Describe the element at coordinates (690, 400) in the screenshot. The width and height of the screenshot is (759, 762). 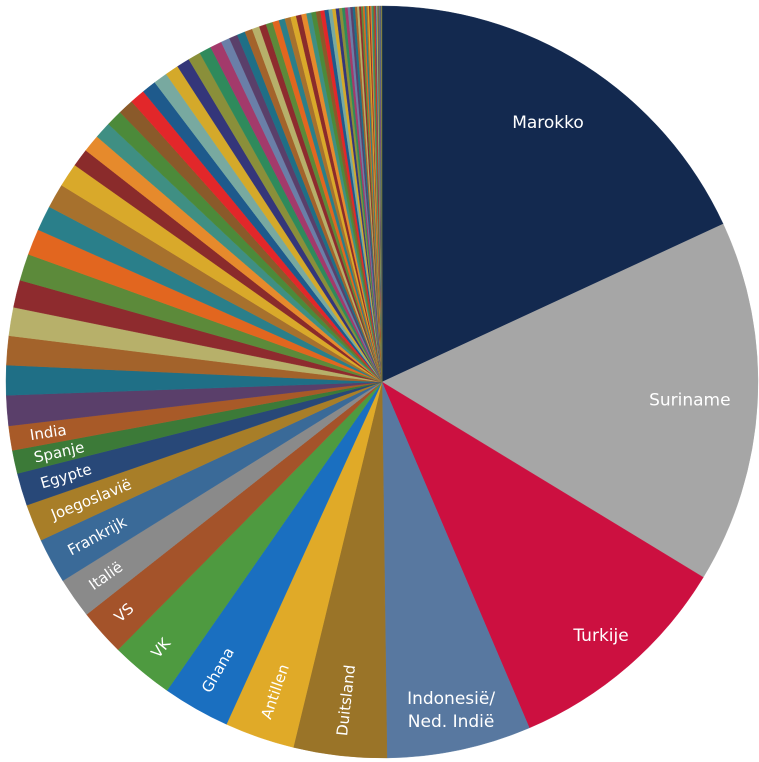
I see `slice-label-suriname: Suriname` at that location.